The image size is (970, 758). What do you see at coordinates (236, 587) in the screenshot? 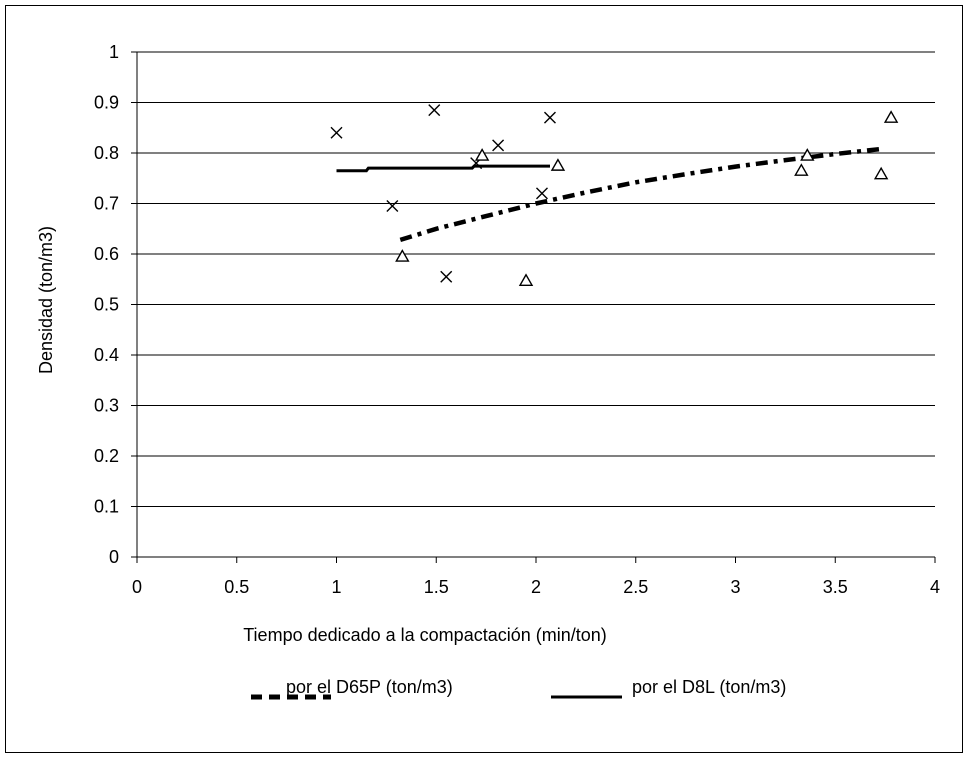
I see `x-tick-label: 0.5` at bounding box center [236, 587].